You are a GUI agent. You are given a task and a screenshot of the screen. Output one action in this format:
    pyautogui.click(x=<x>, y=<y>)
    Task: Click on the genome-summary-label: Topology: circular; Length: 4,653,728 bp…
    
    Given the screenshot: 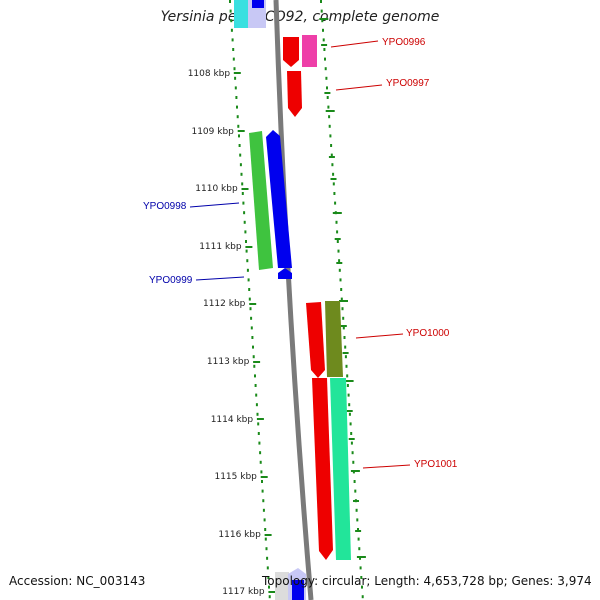 What is the action you would take?
    pyautogui.click(x=427, y=581)
    